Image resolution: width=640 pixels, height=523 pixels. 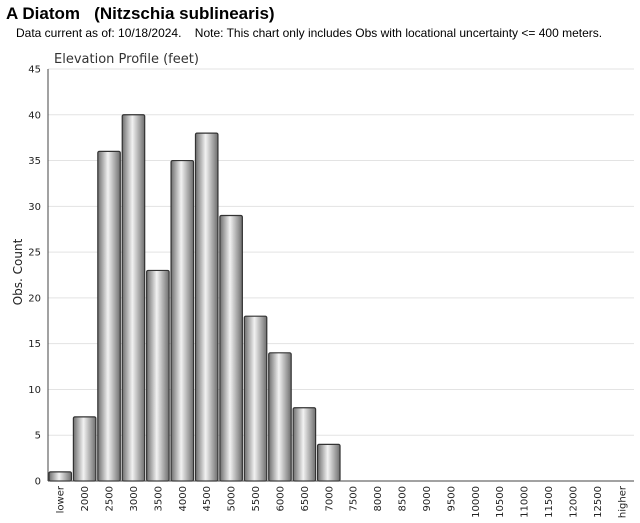 I want to click on x-tick-label: 7500, so click(x=354, y=498).